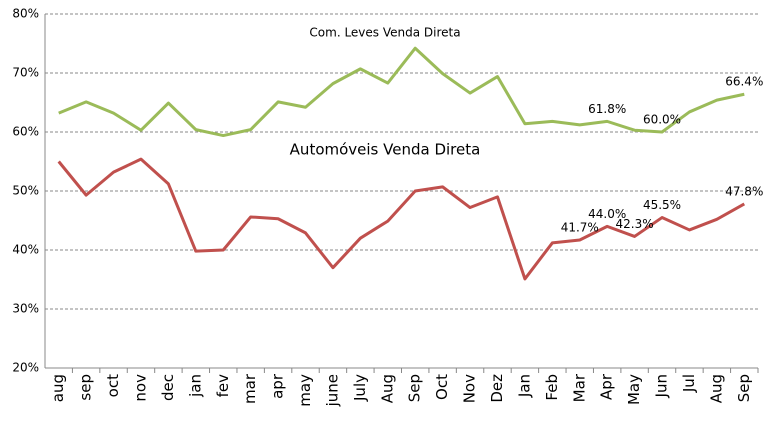  Describe the element at coordinates (744, 82) in the screenshot. I see `value-label: 66.4%` at that location.